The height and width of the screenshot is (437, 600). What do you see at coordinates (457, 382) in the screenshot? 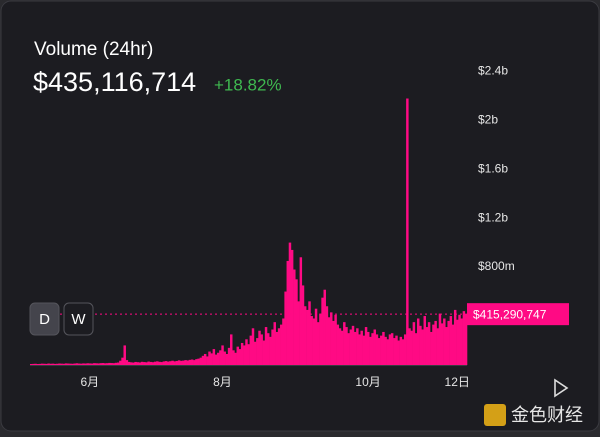
I see `x-tick-label: 12日` at bounding box center [457, 382].